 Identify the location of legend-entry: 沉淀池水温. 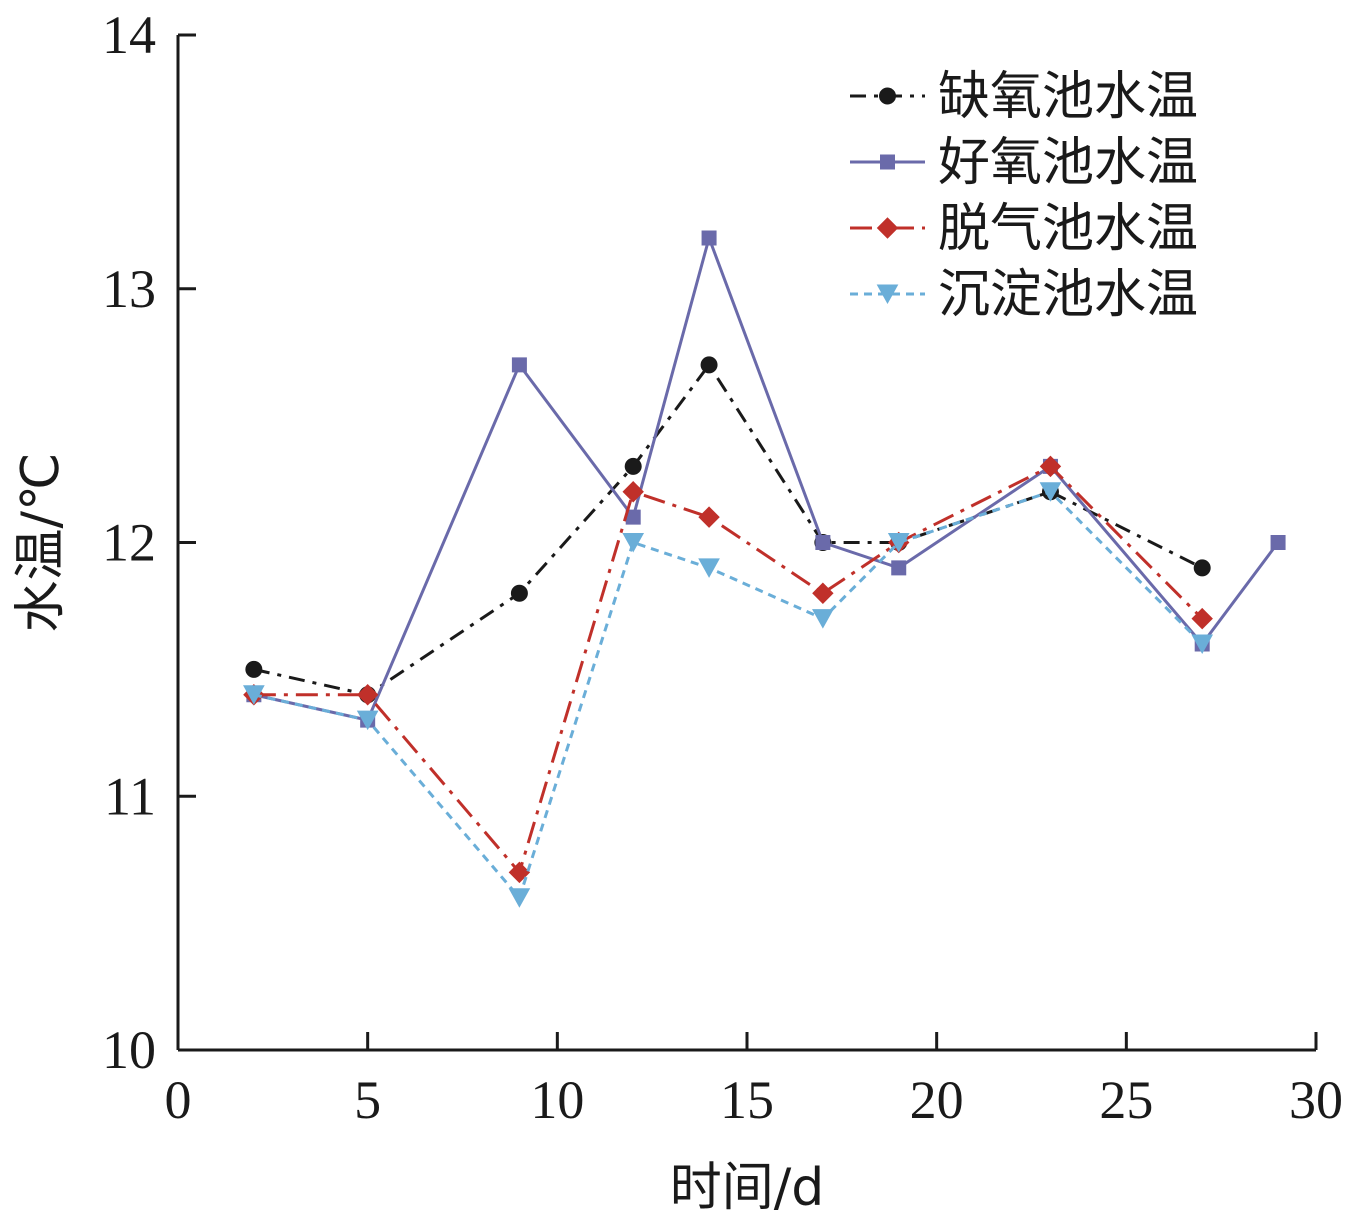
(1024, 295).